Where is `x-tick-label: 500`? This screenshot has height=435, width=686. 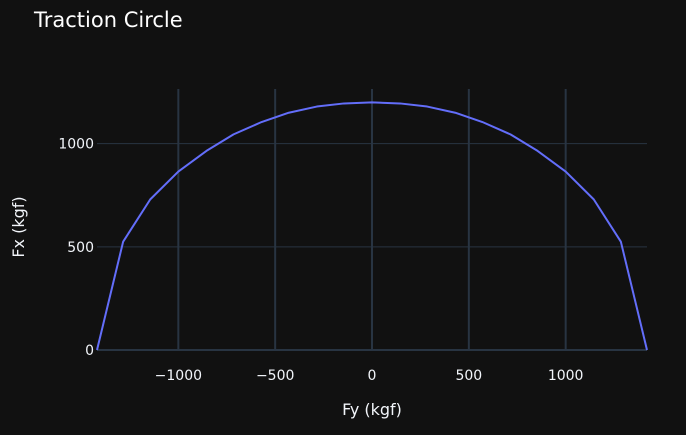 x-tick-label: 500 is located at coordinates (468, 376).